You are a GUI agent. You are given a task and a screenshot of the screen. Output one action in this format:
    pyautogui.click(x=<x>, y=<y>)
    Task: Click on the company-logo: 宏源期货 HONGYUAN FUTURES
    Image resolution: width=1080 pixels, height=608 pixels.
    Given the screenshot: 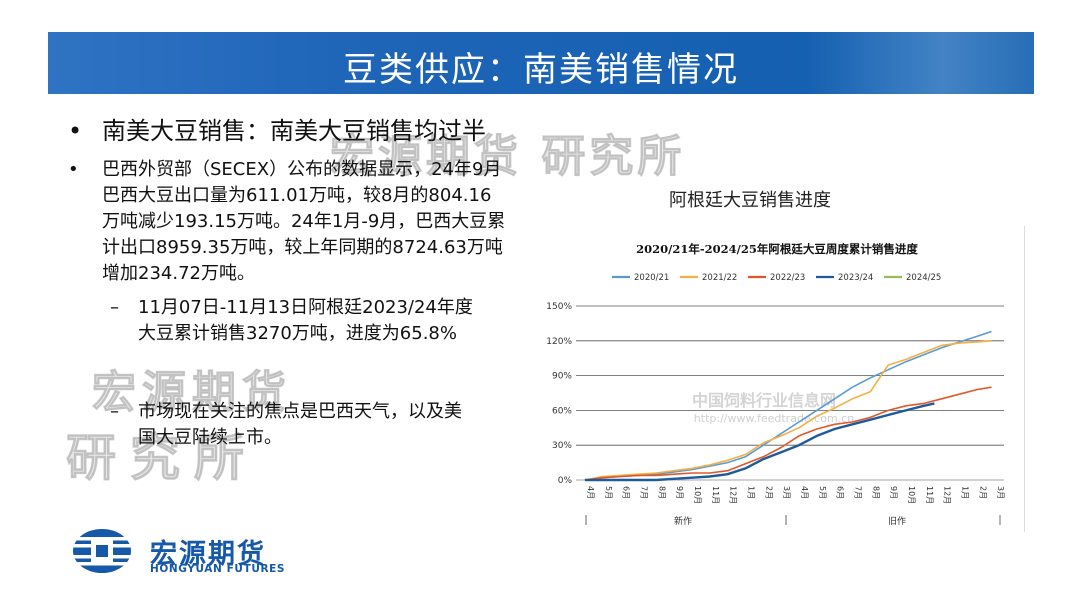 What is the action you would take?
    pyautogui.click(x=192, y=552)
    